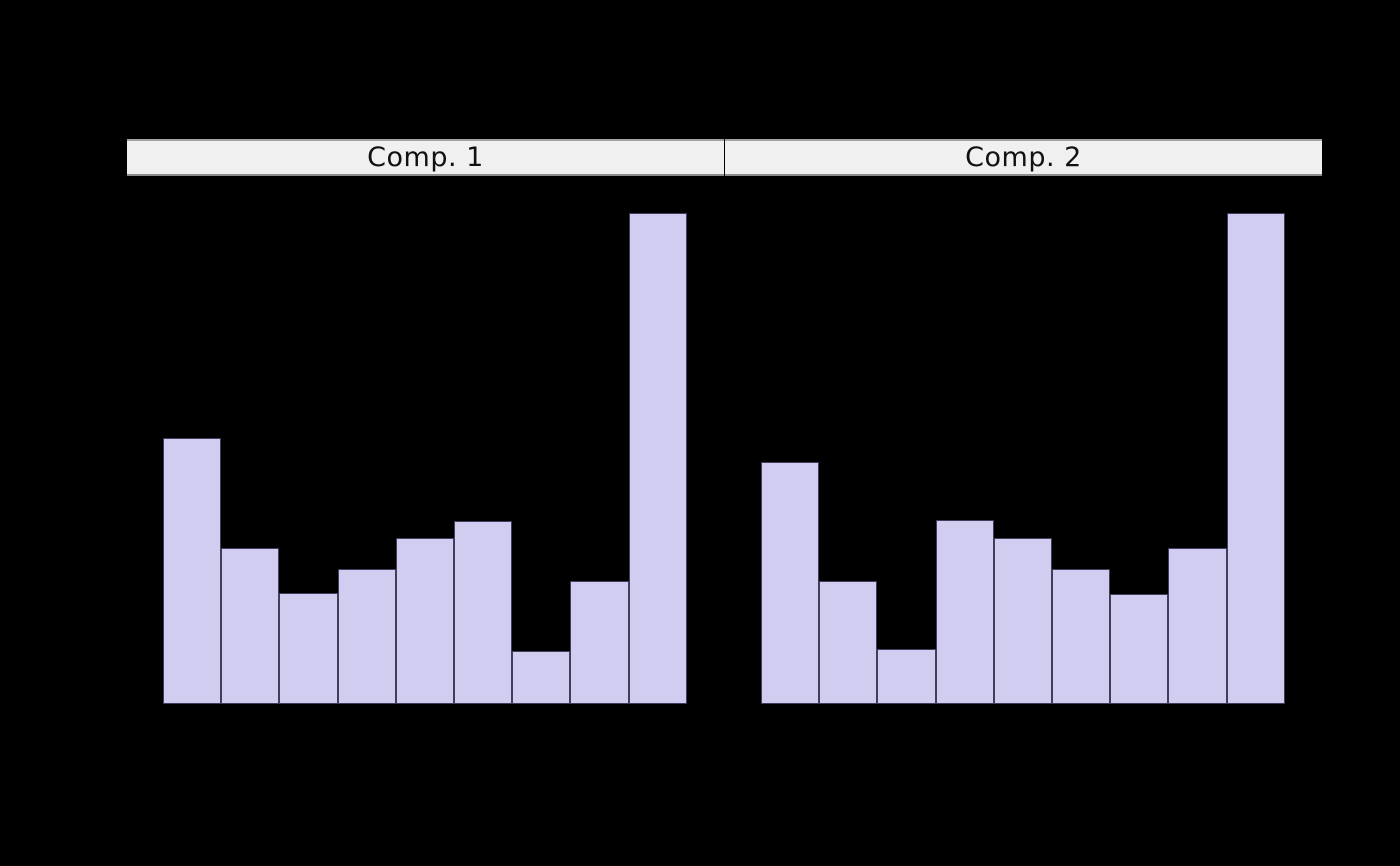  I want to click on facet-strip-comp-2: Comp. 2, so click(1023, 157).